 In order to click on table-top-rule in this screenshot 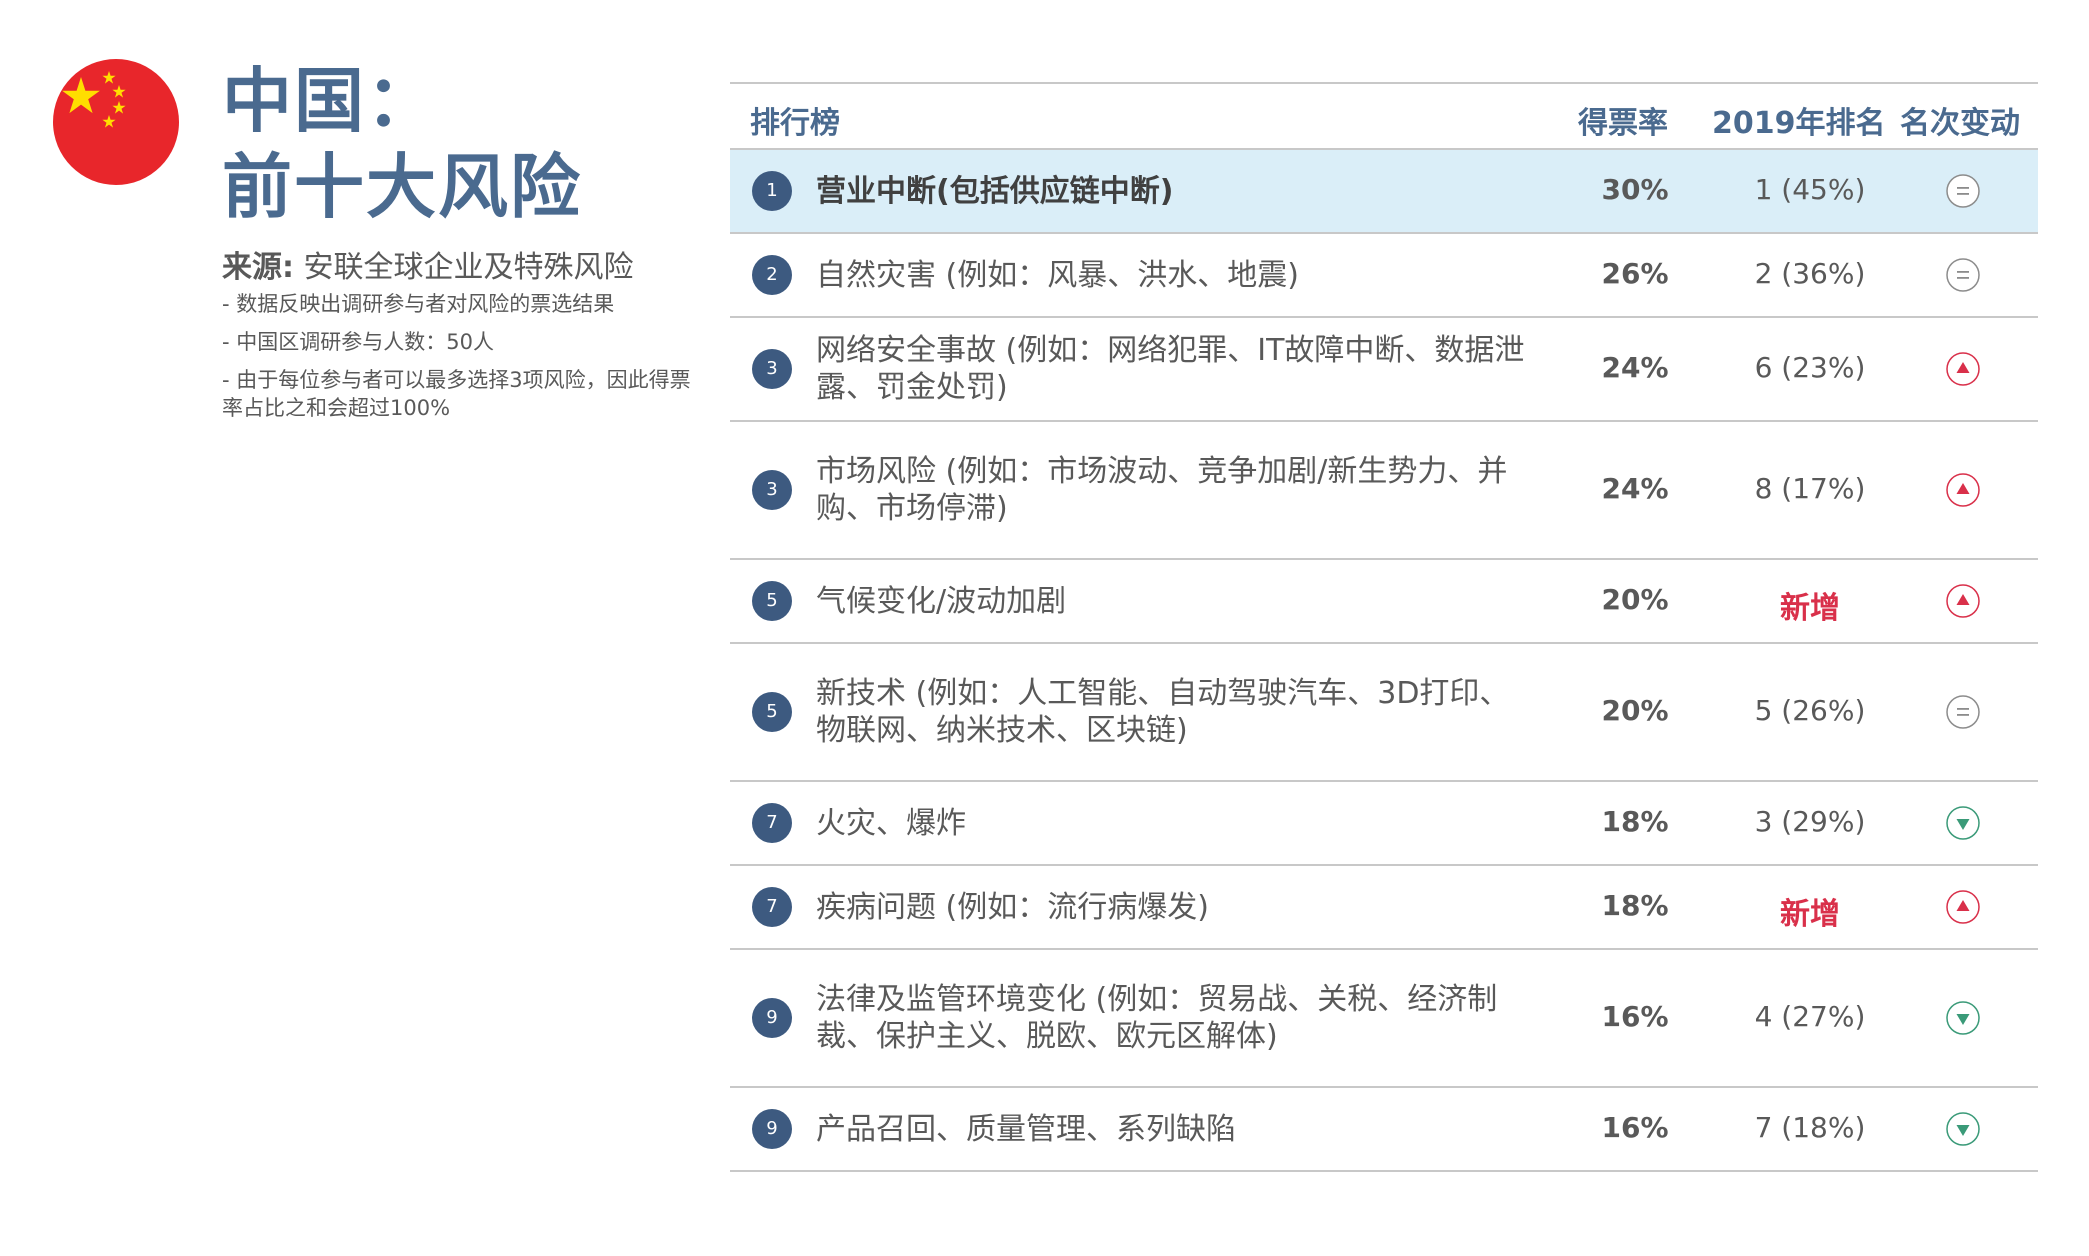, I will do `click(1384, 83)`.